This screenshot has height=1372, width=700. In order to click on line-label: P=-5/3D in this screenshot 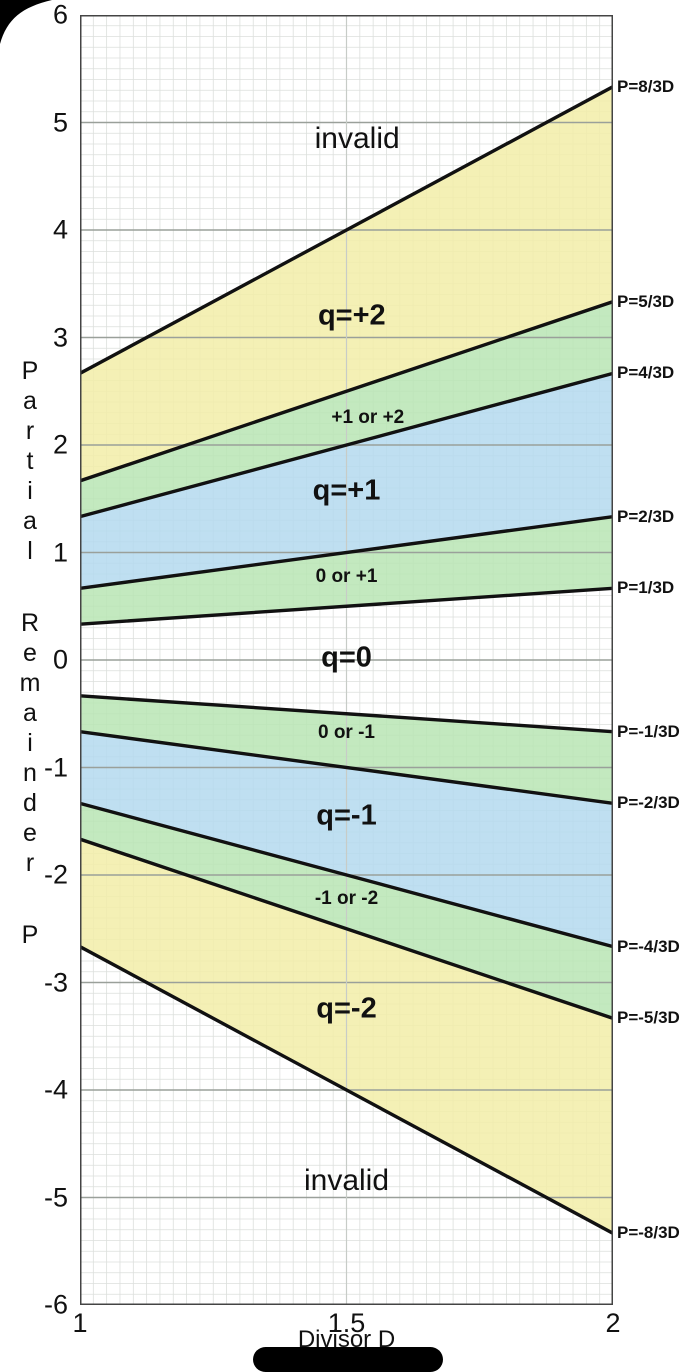, I will do `click(648, 1018)`.